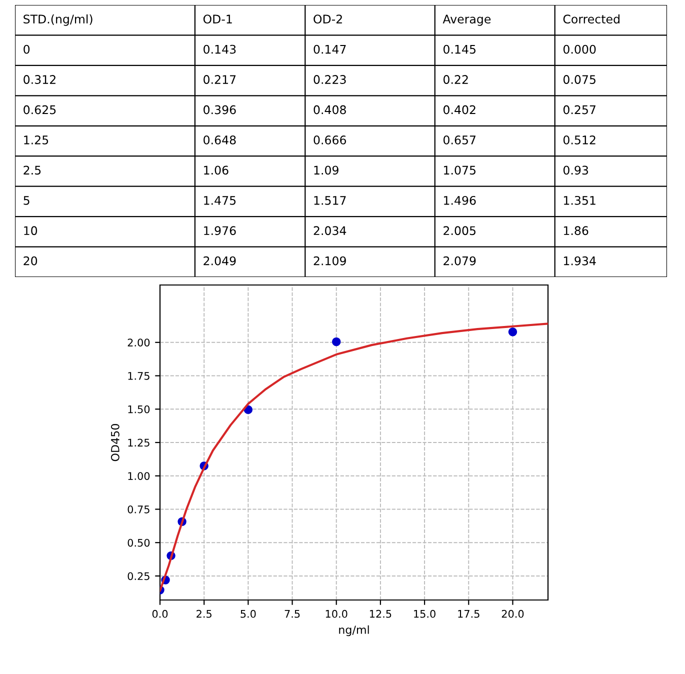  I want to click on text: 2.034, so click(330, 231).